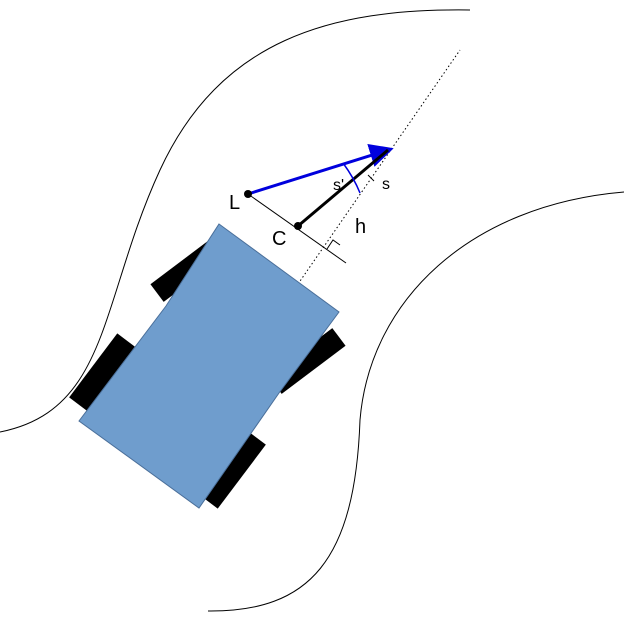 The height and width of the screenshot is (623, 624). Describe the element at coordinates (102, 372) in the screenshot. I see `wheel-rear-left` at that location.